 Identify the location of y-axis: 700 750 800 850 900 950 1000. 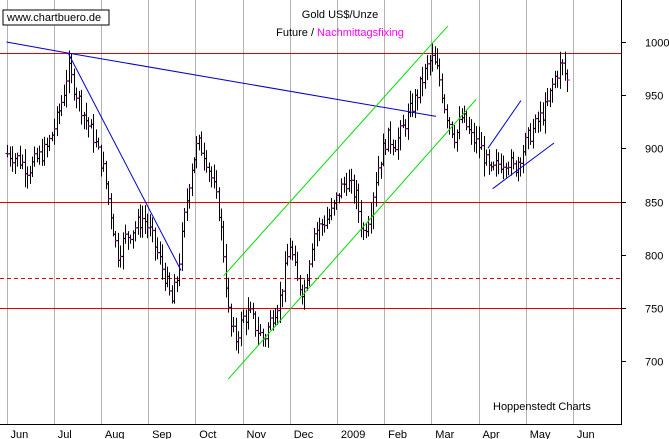
(645, 203).